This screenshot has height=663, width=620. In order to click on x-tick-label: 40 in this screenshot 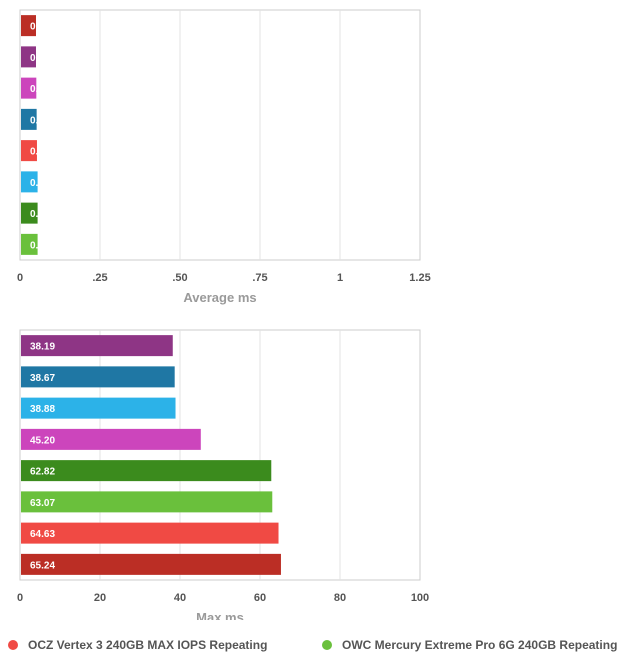, I will do `click(180, 598)`.